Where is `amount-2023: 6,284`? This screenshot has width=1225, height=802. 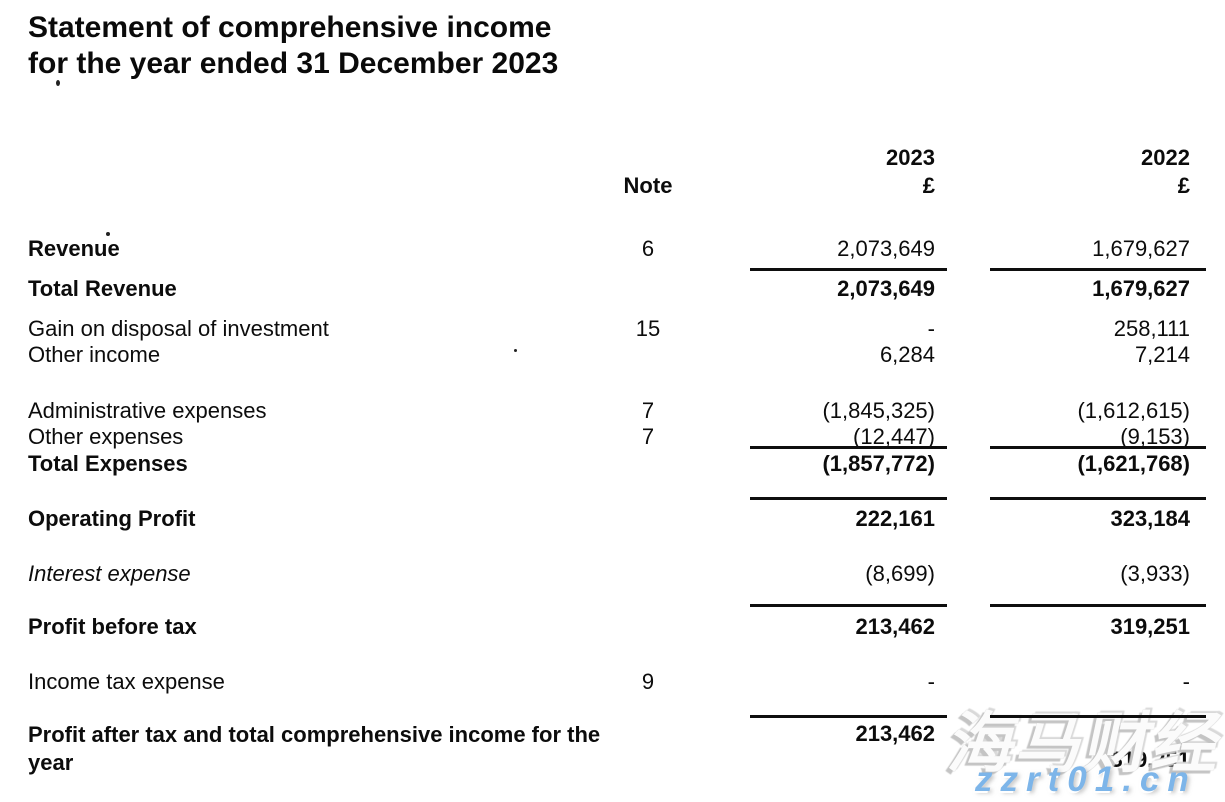 amount-2023: 6,284 is located at coordinates (907, 354).